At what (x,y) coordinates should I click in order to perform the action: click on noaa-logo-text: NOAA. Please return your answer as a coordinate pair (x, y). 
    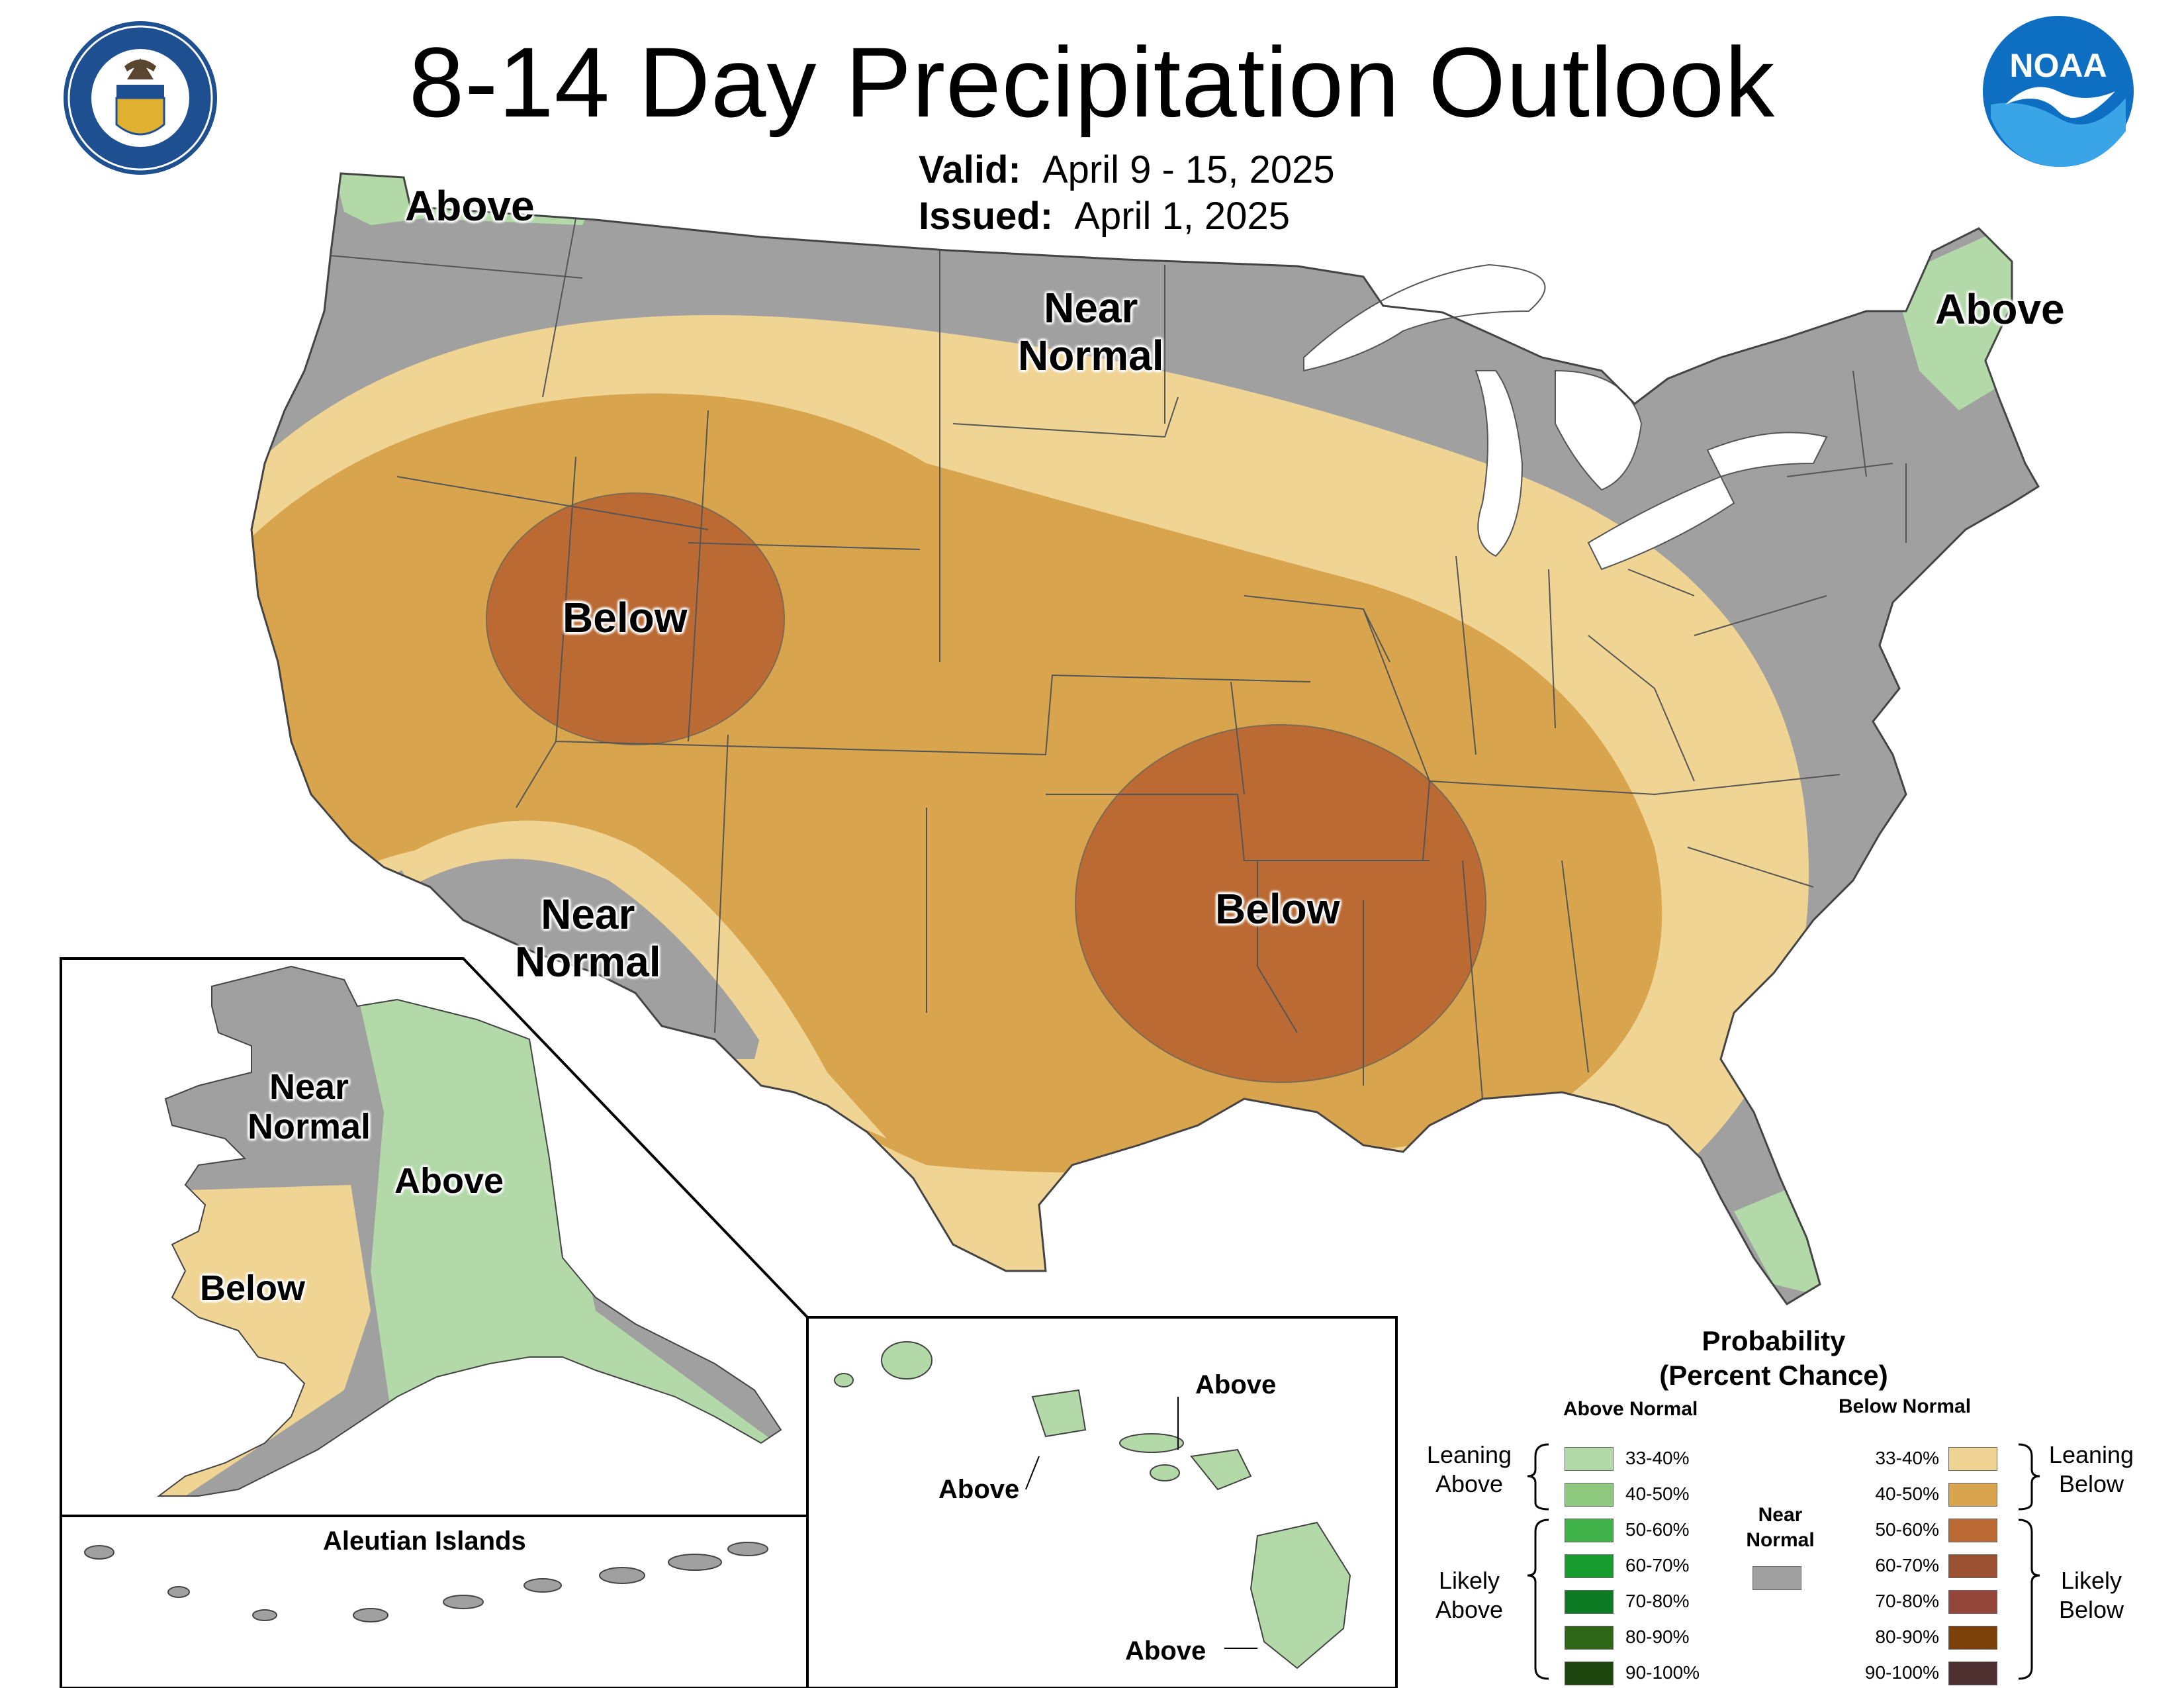
    Looking at the image, I should click on (2058, 65).